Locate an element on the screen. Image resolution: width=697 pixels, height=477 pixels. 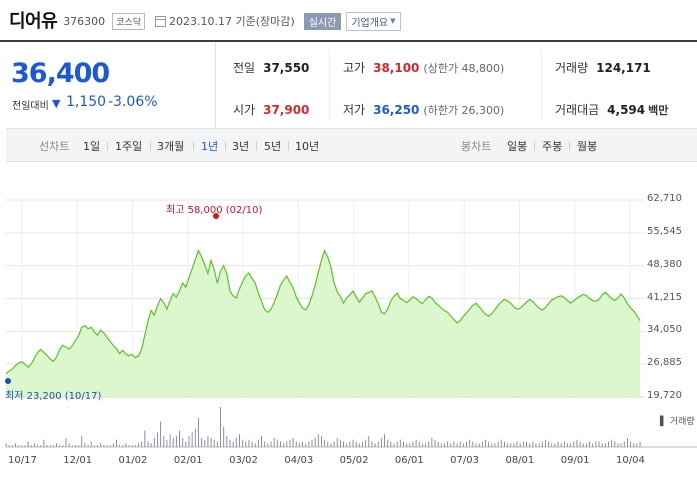
stat-label: 저가 is located at coordinates (354, 110).